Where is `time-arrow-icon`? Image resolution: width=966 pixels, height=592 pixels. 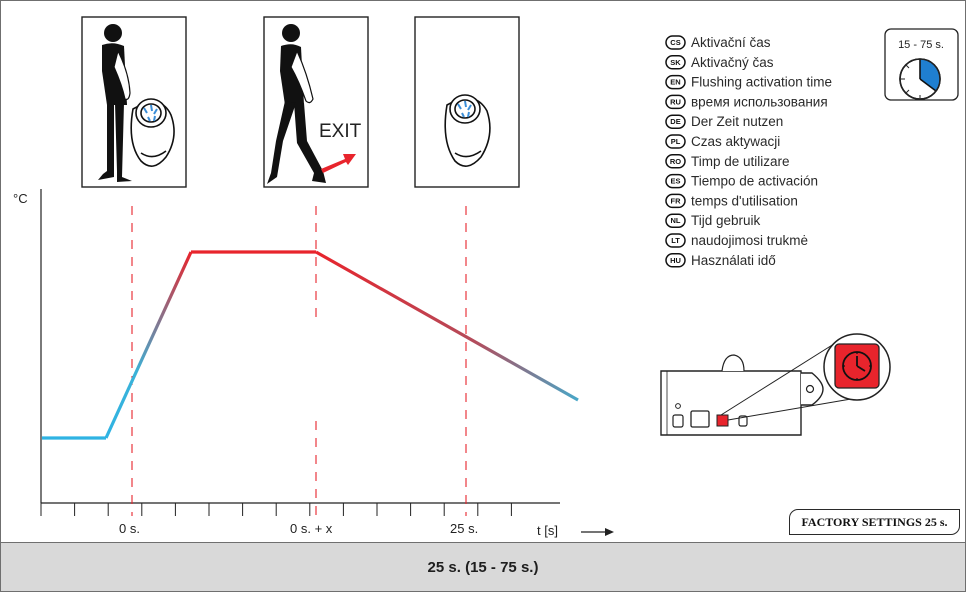 time-arrow-icon is located at coordinates (597, 532).